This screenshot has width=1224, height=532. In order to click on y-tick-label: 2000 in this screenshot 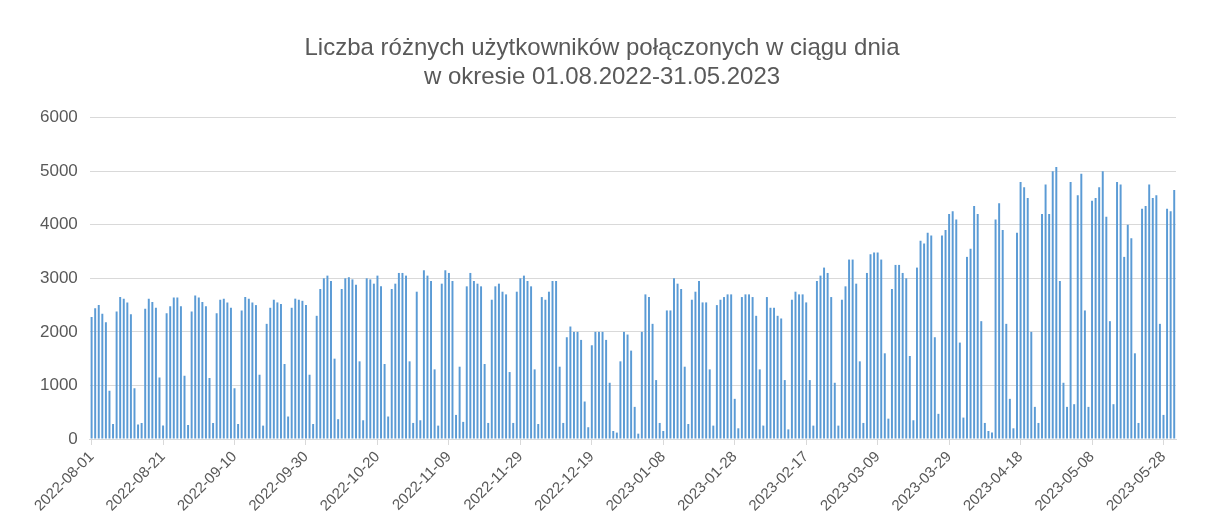, I will do `click(58, 331)`.